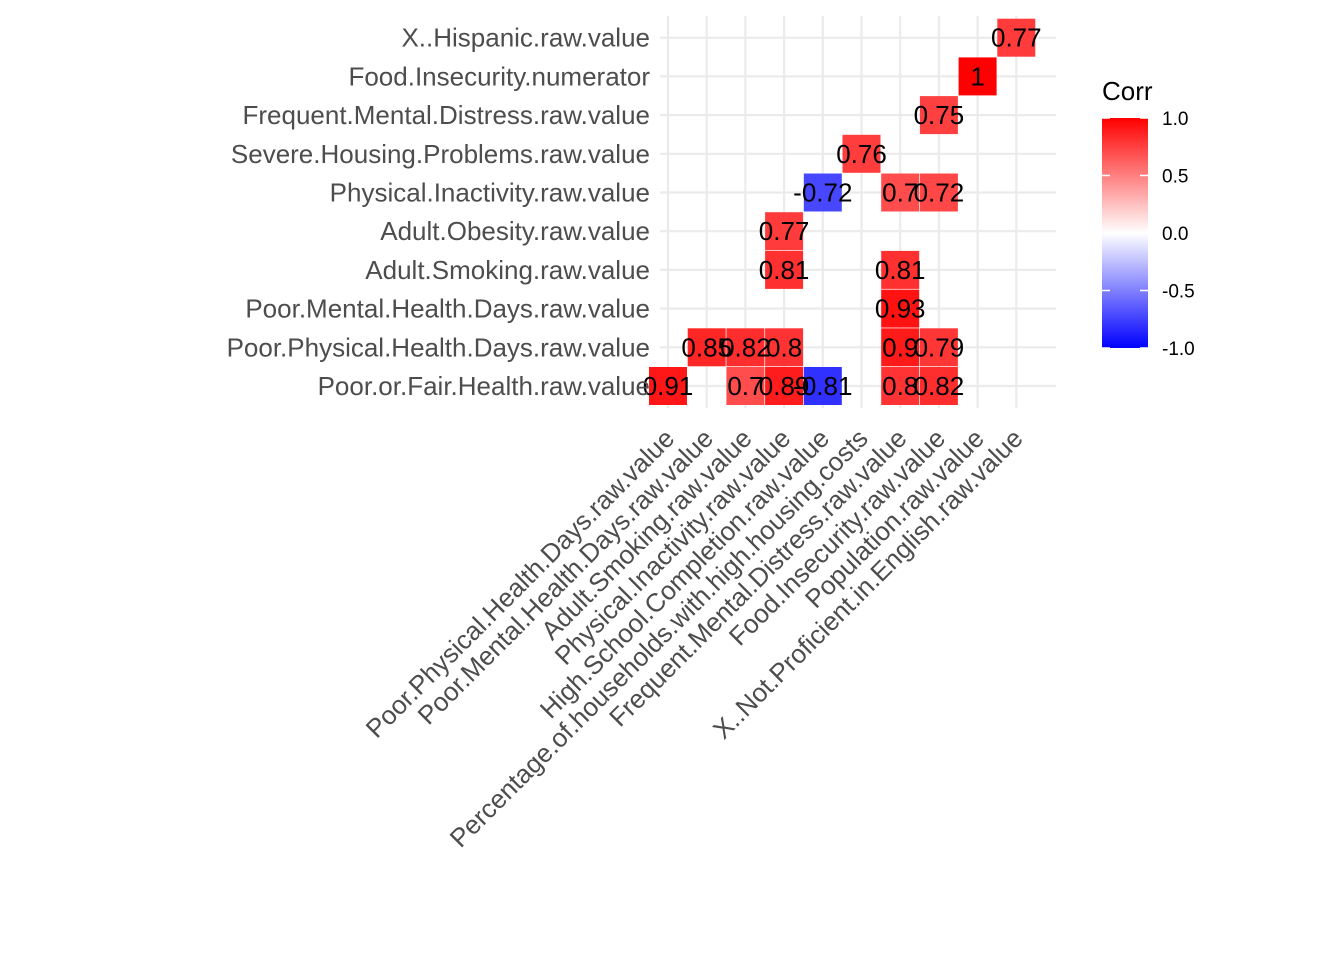 This screenshot has width=1344, height=960. I want to click on color-legend: Corr 1.0 0.5 0.0 -0.5 -1.0, so click(1148, 218).